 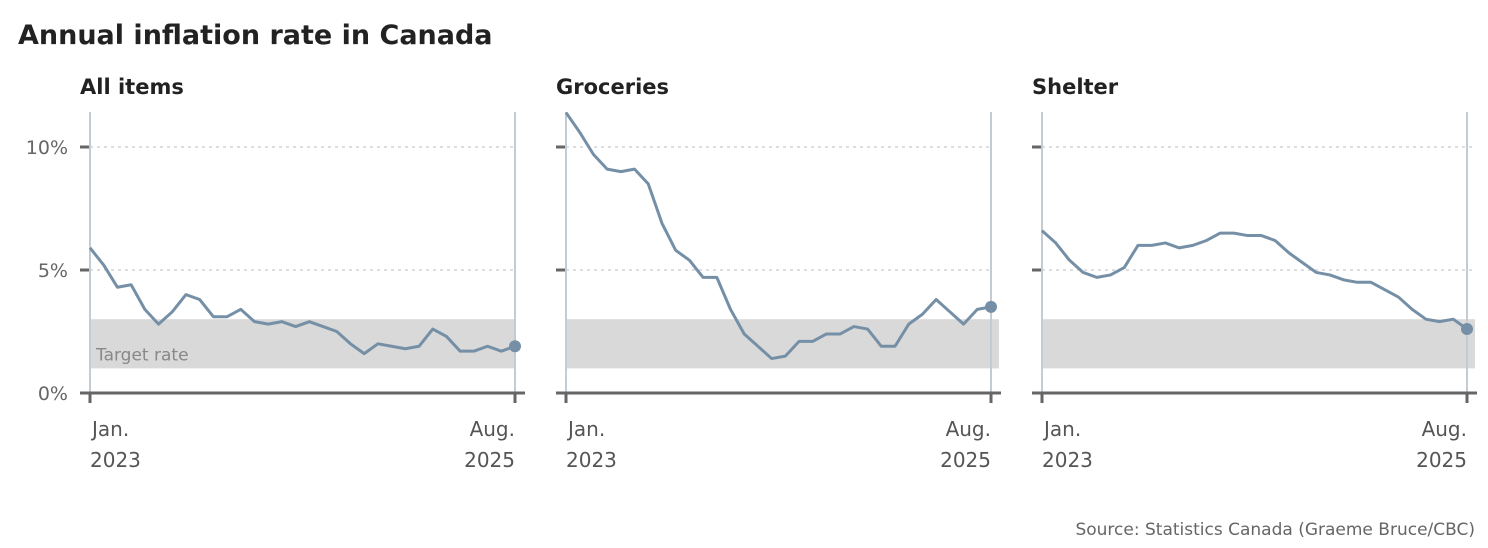 What do you see at coordinates (47, 148) in the screenshot?
I see `y-tick-label: 10%` at bounding box center [47, 148].